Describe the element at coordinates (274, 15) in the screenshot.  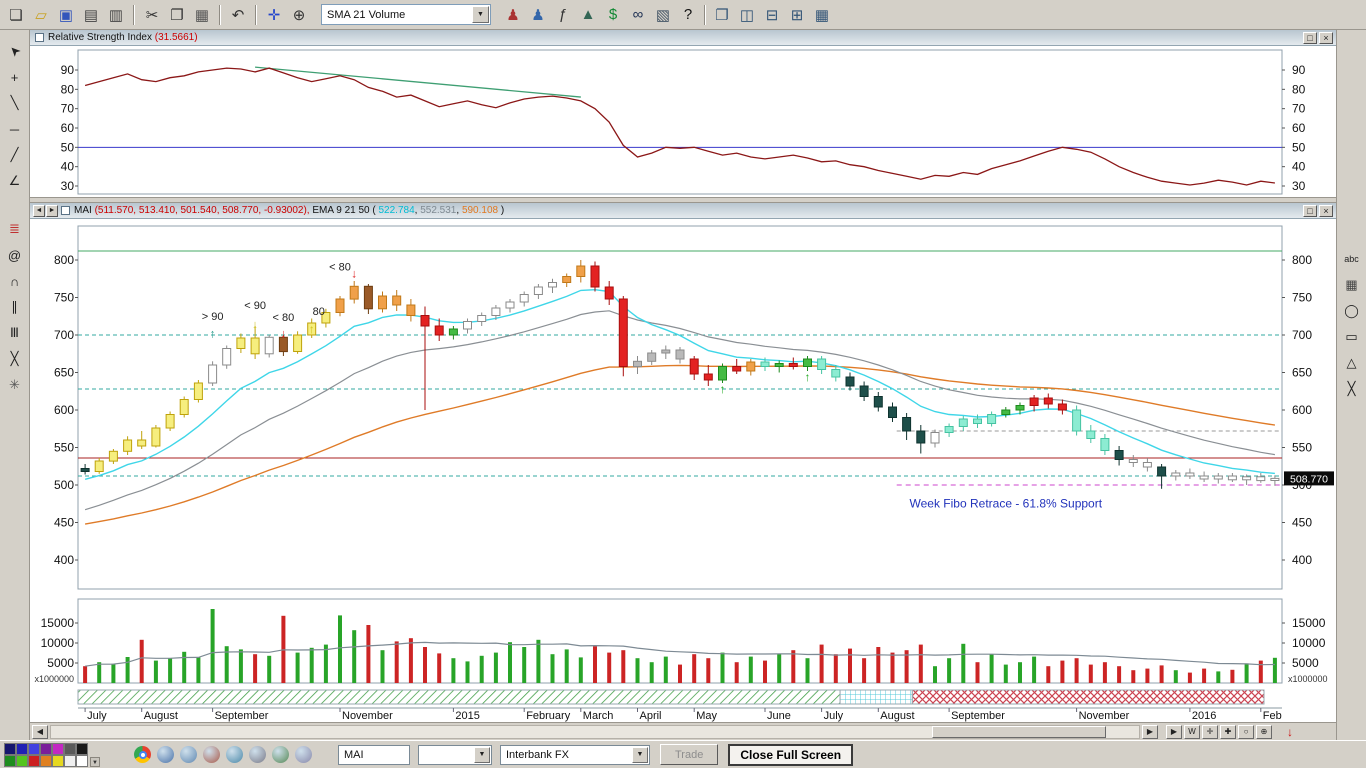
I see `pan-icon: ✛` at that location.